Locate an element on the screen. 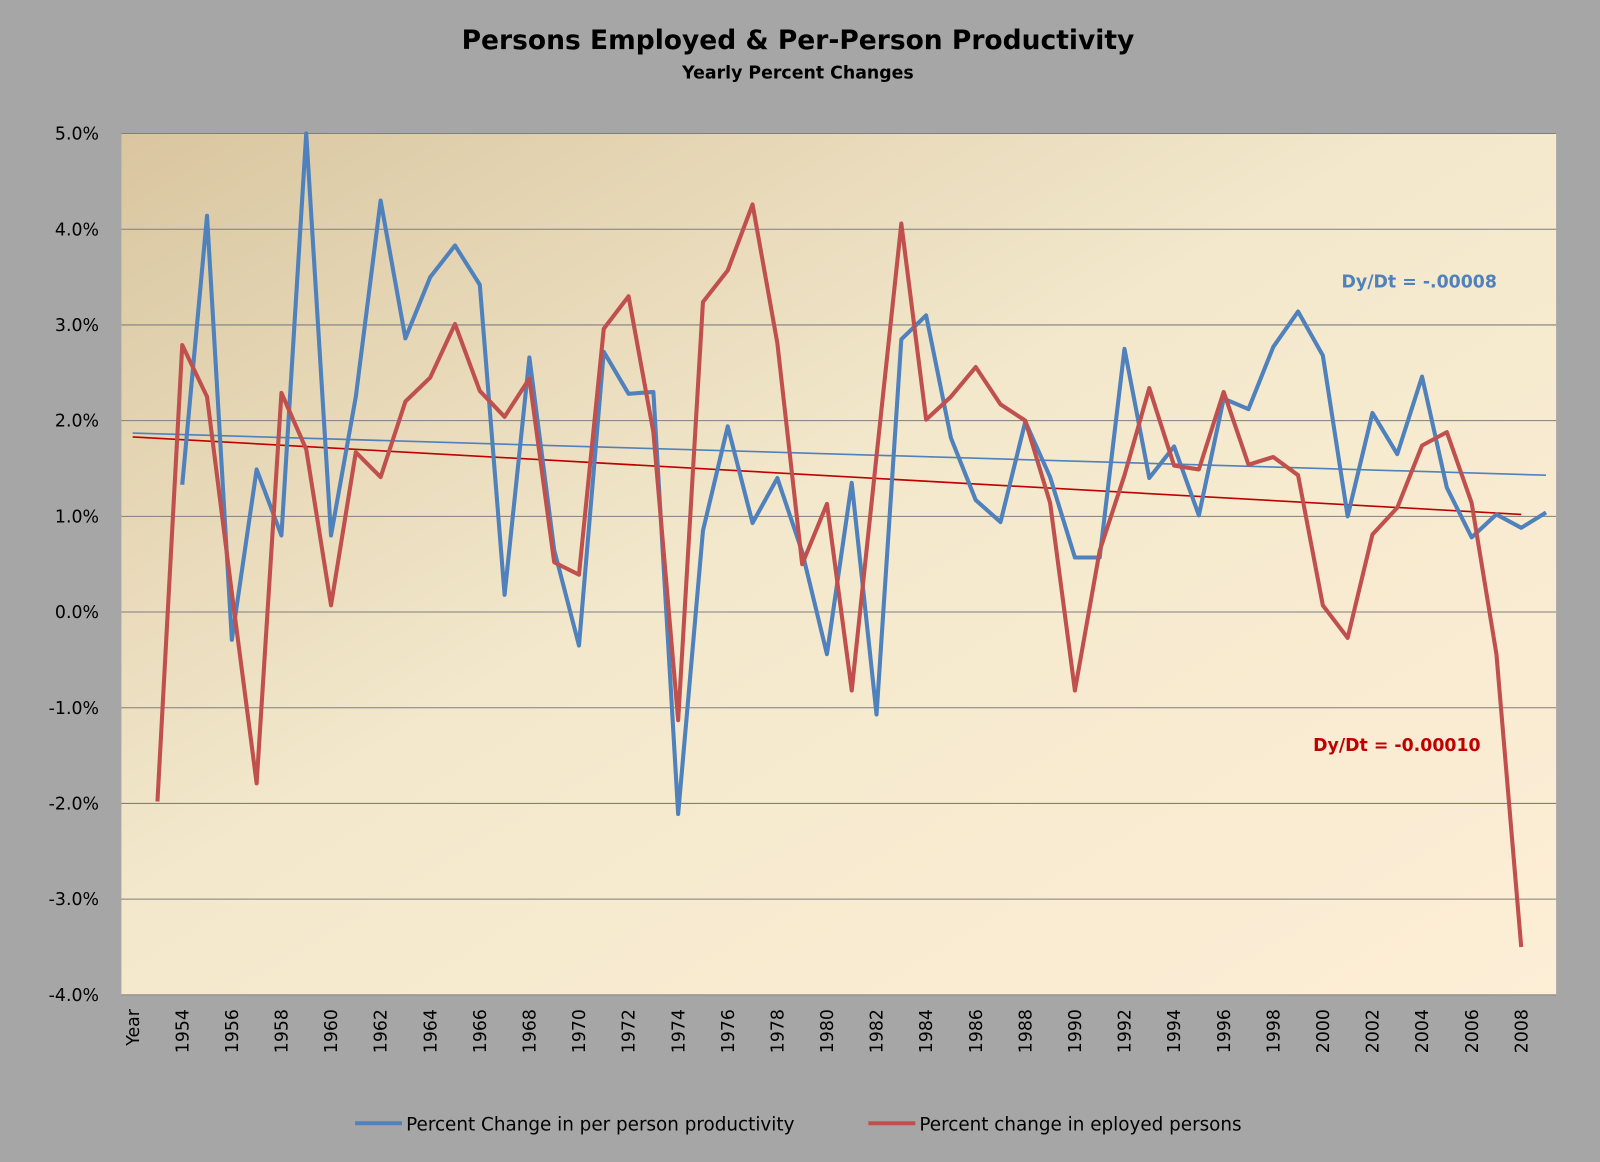  y-tick-label: 4.0% is located at coordinates (77, 230).